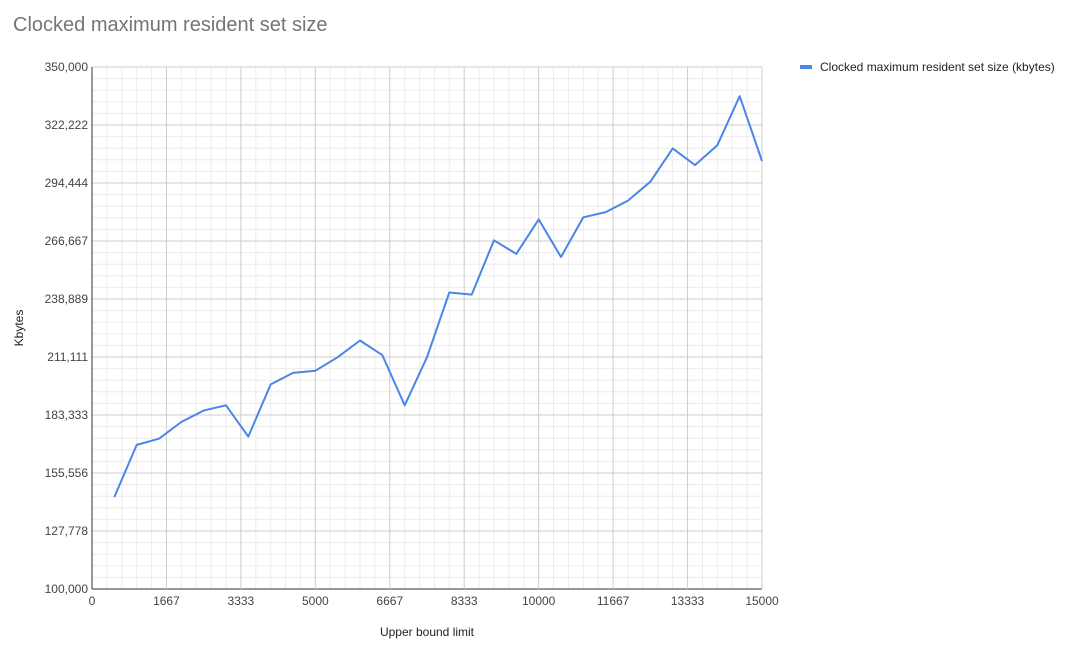 Image resolution: width=1066 pixels, height=661 pixels. I want to click on y-tick-label: 322,222, so click(67, 125).